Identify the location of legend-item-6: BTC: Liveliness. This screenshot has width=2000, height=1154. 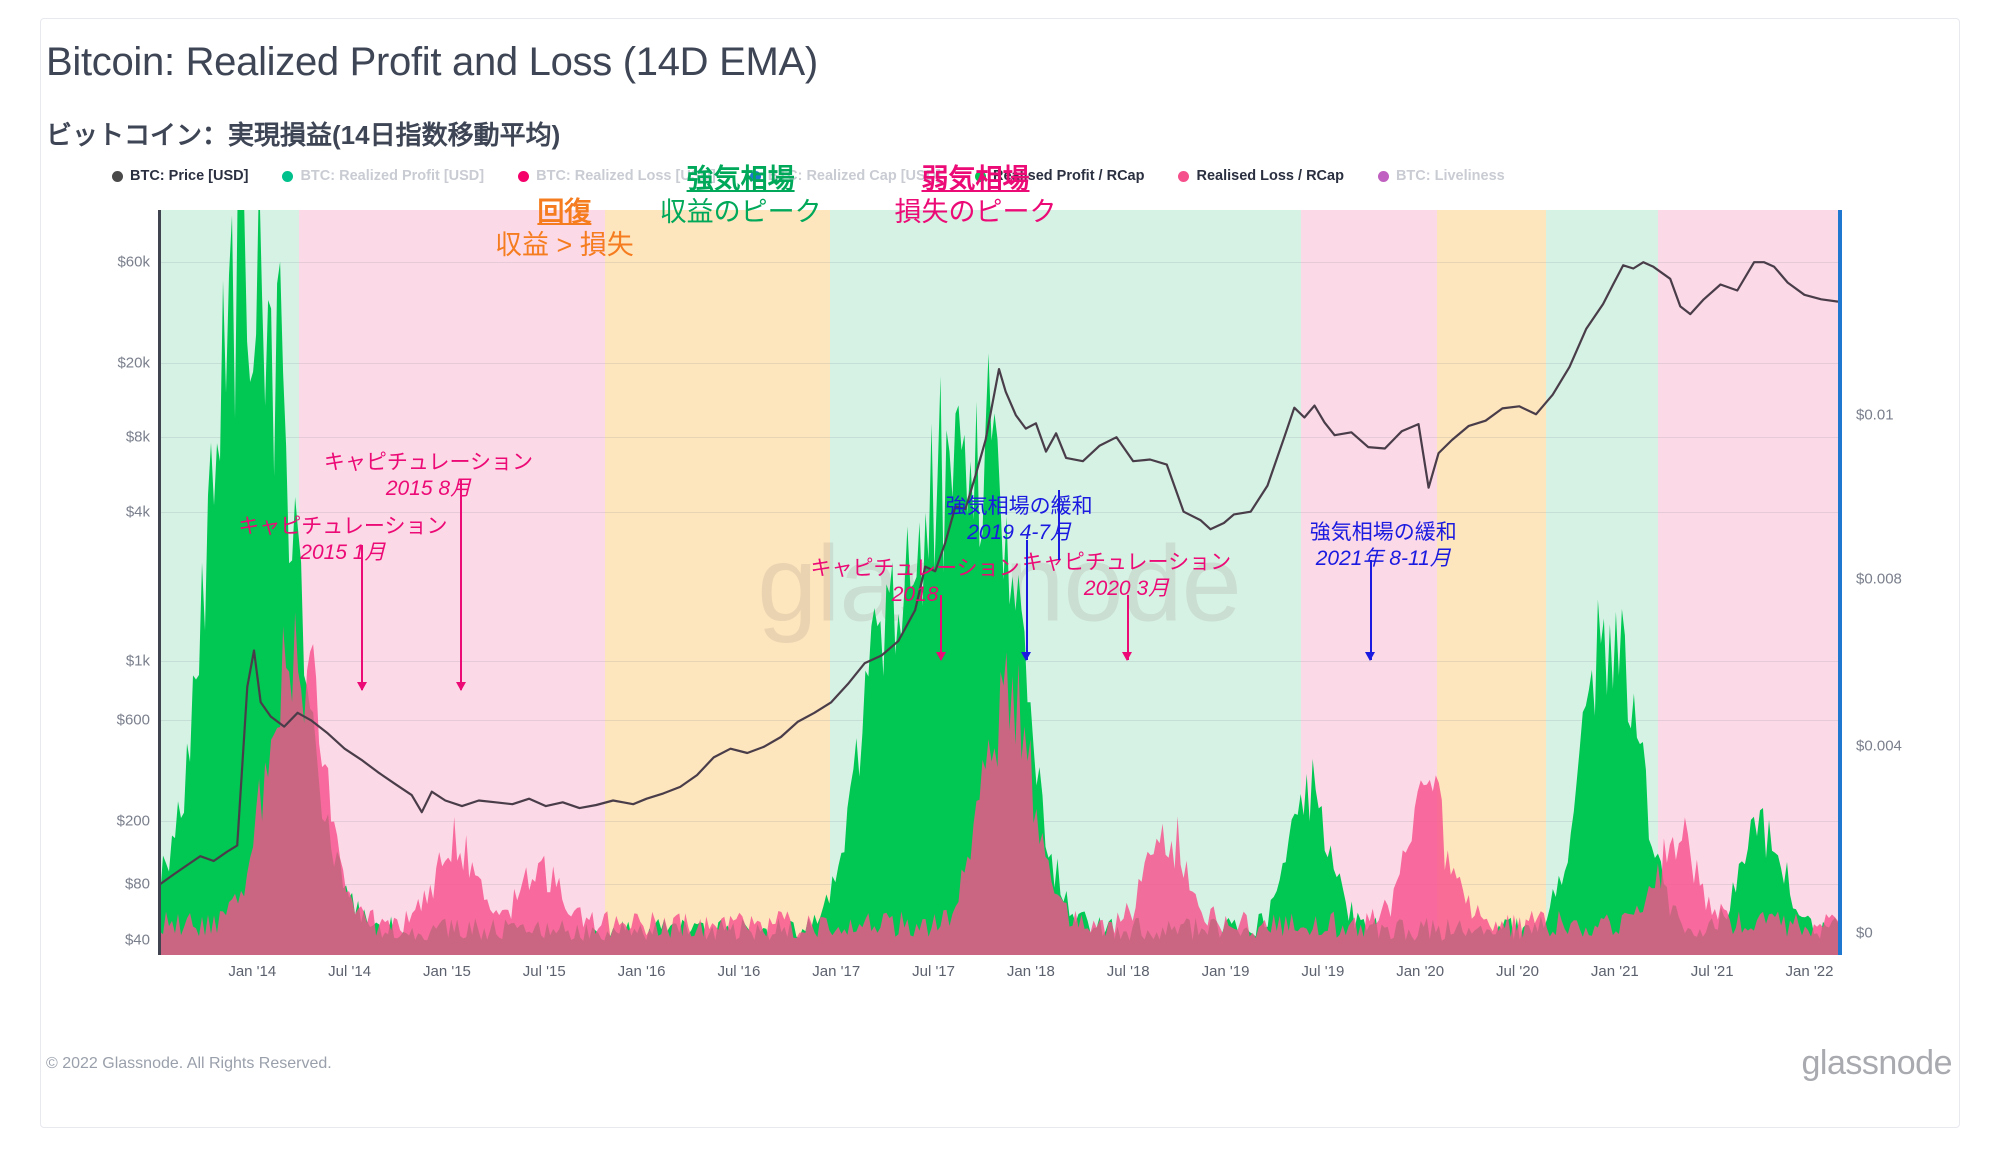
(1441, 176).